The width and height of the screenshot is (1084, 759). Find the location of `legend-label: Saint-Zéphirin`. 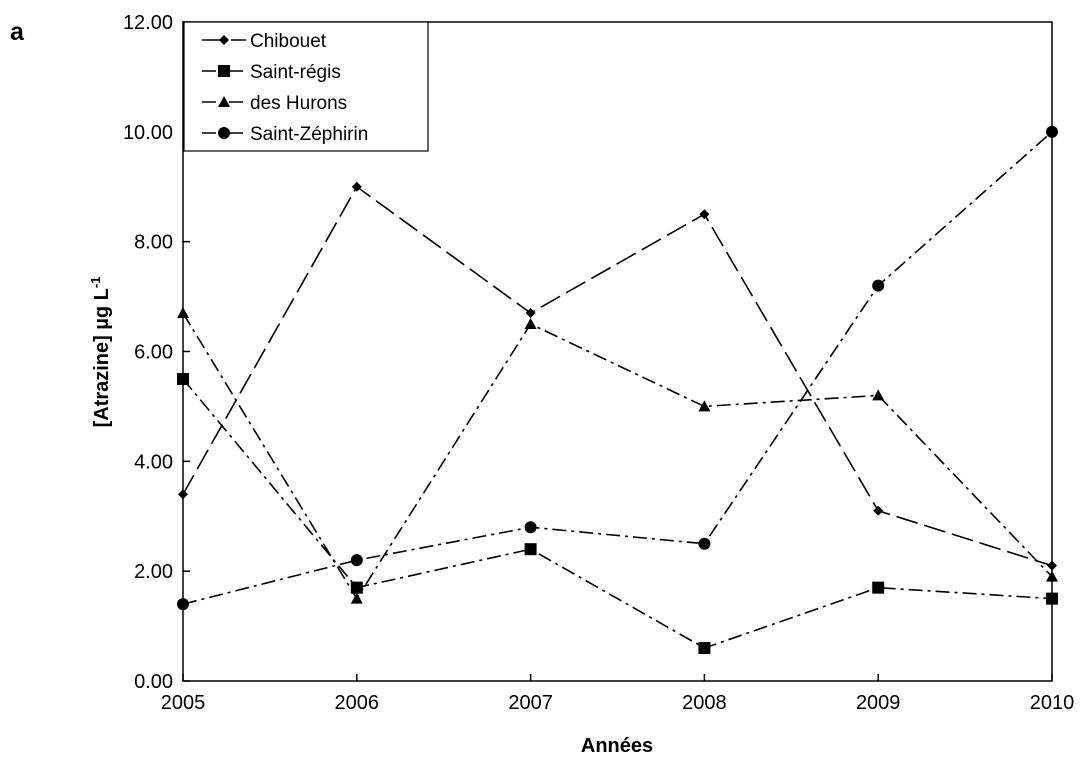

legend-label: Saint-Zéphirin is located at coordinates (309, 134).